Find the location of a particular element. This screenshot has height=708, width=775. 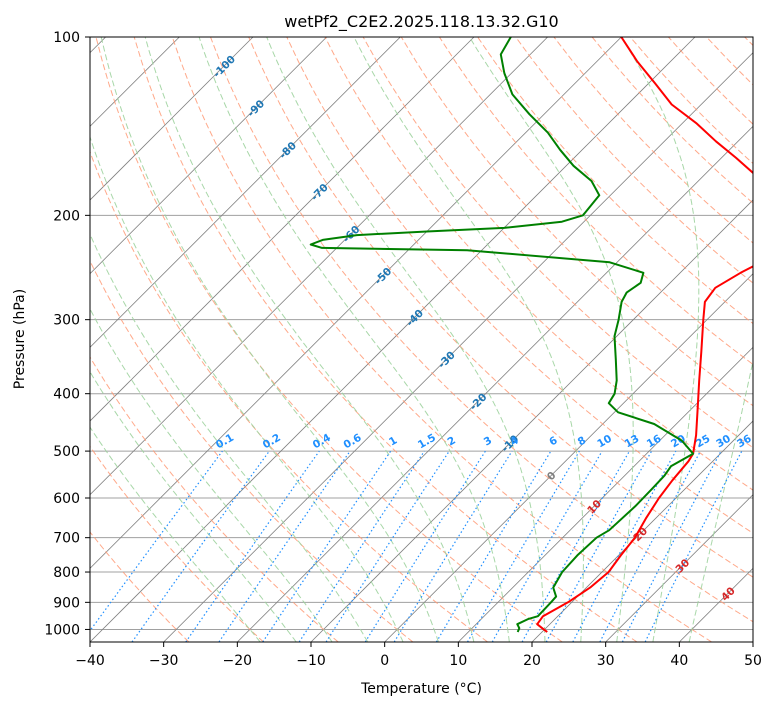

x-tick-label: 0 is located at coordinates (384, 661).